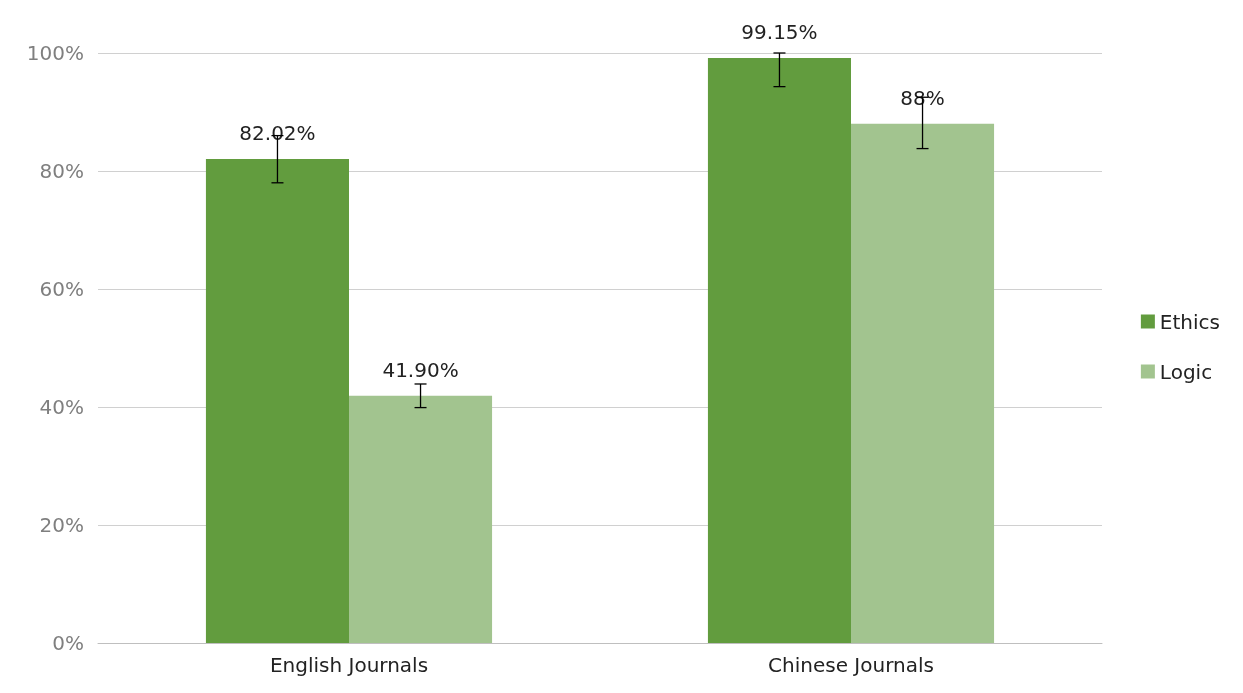 This screenshot has height=693, width=1243. I want to click on legend-label: Logic, so click(1186, 371).